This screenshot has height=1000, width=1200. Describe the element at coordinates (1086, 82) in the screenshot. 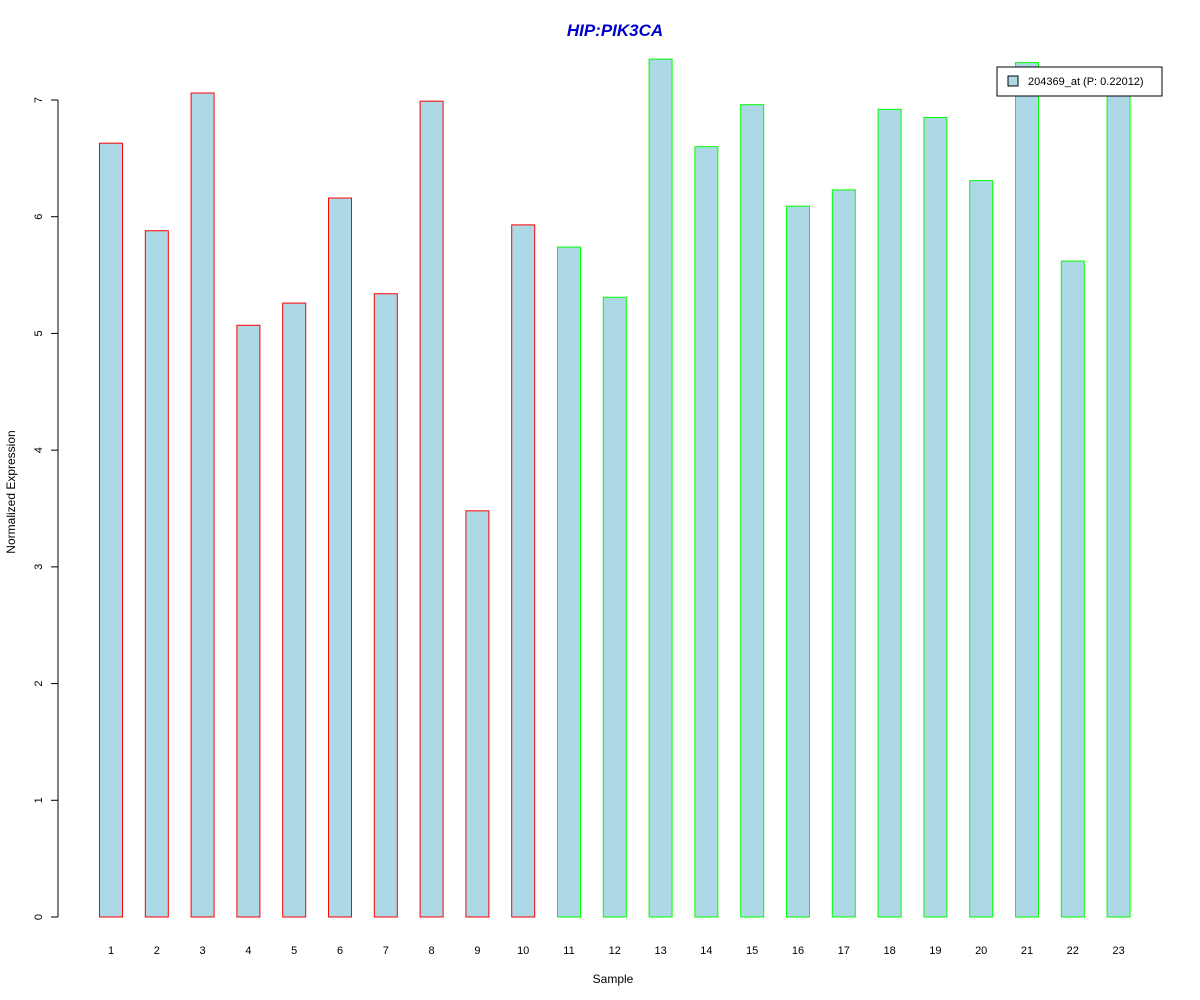

I see `legend-label: 204369_at (P: 0.22012)` at that location.